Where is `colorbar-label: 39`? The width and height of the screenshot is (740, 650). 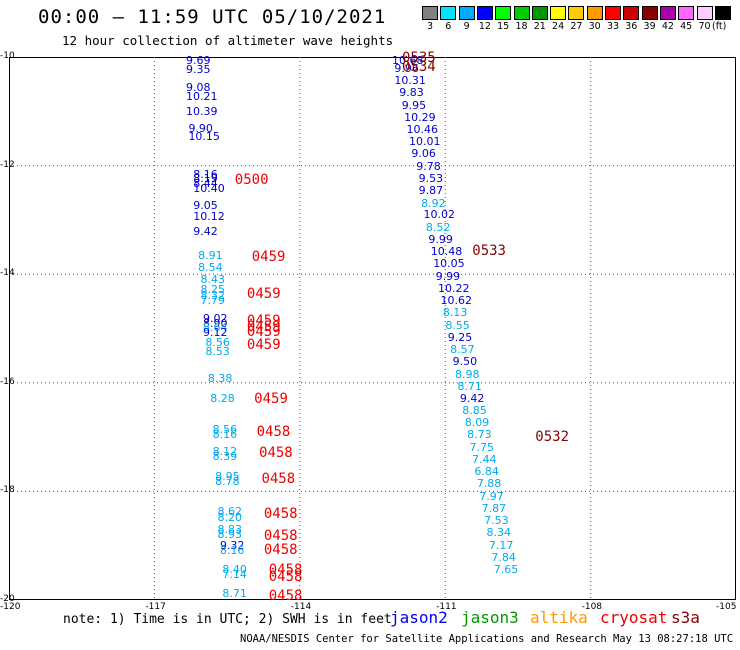
colorbar-label: 39 is located at coordinates (649, 26).